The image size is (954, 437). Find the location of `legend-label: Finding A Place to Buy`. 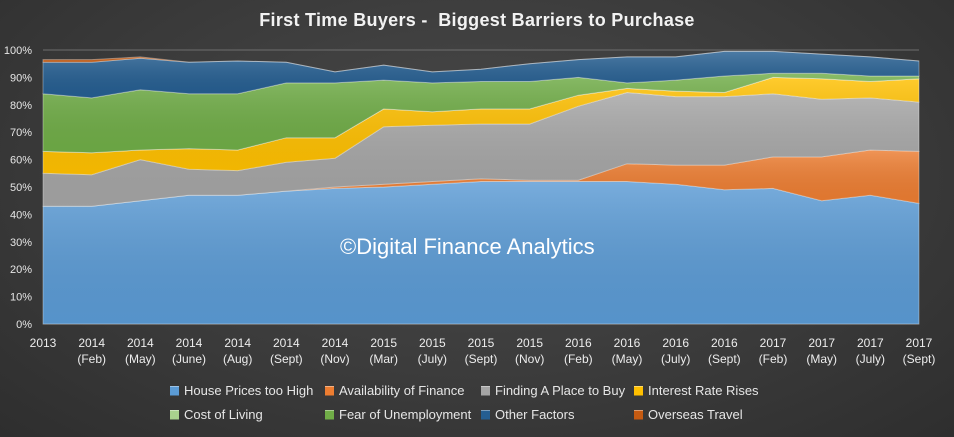

legend-label: Finding A Place to Buy is located at coordinates (560, 390).